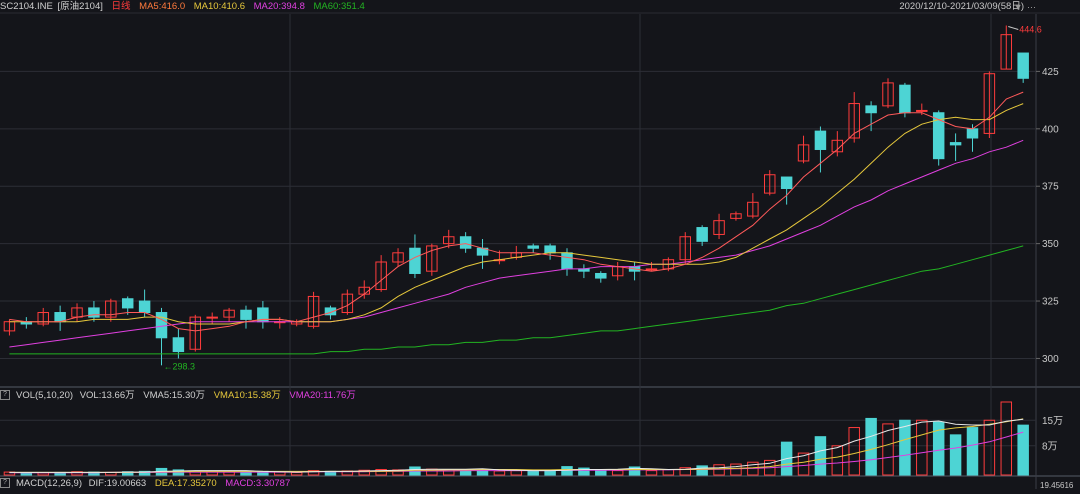 The image size is (1080, 494). I want to click on date-range-label: 2020/12/10-2021/03/09(58日), so click(961, 6).